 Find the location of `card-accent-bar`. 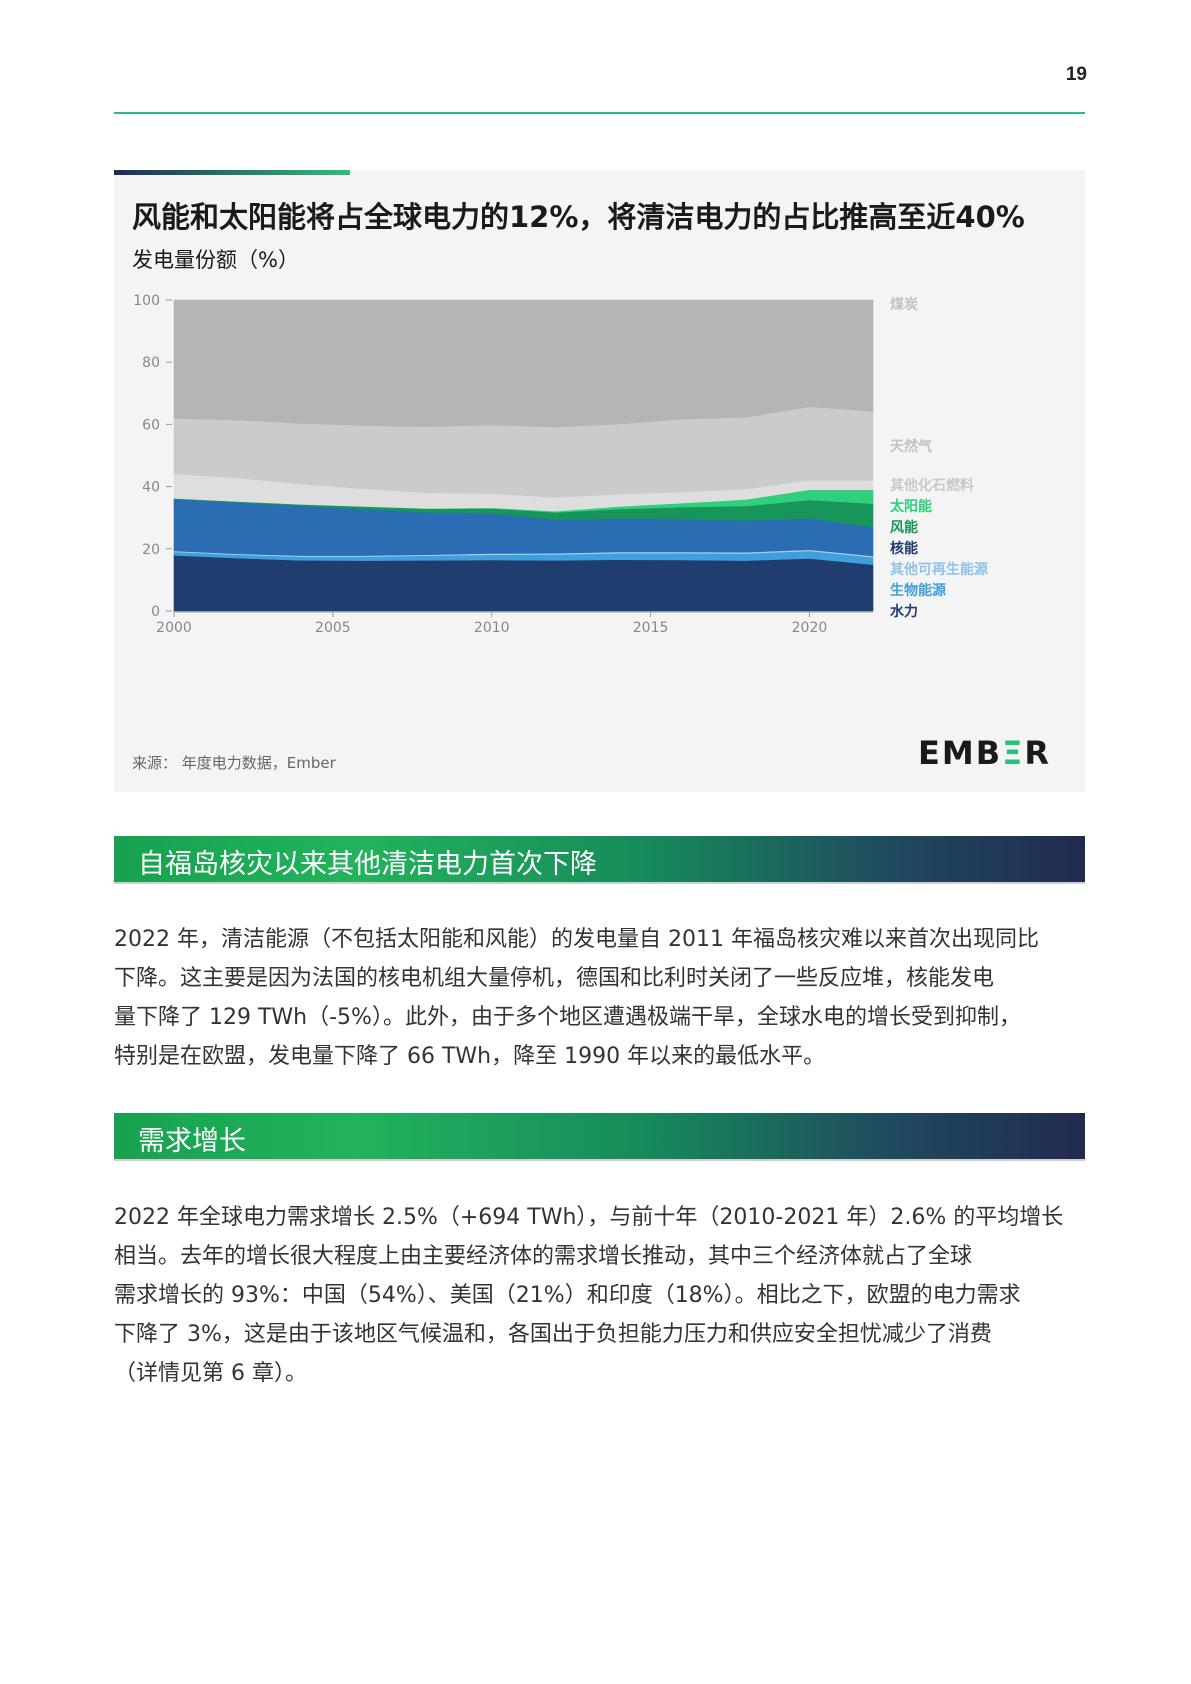

card-accent-bar is located at coordinates (232, 172).